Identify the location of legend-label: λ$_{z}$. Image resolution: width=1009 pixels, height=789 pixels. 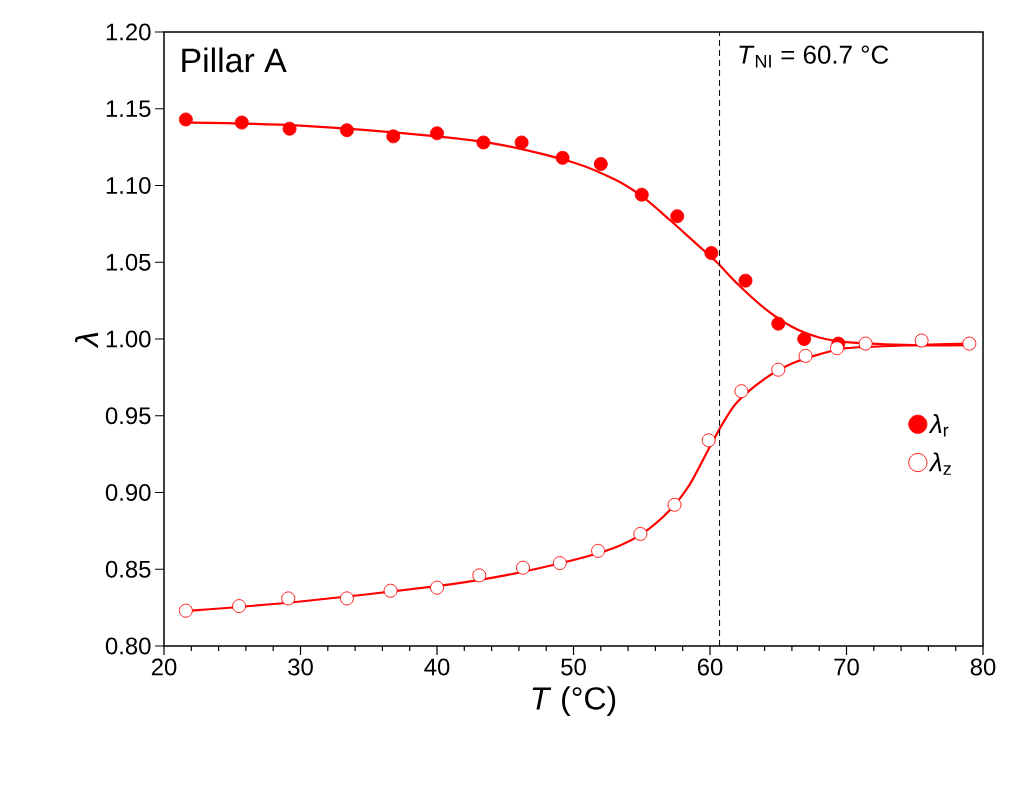
(939, 463).